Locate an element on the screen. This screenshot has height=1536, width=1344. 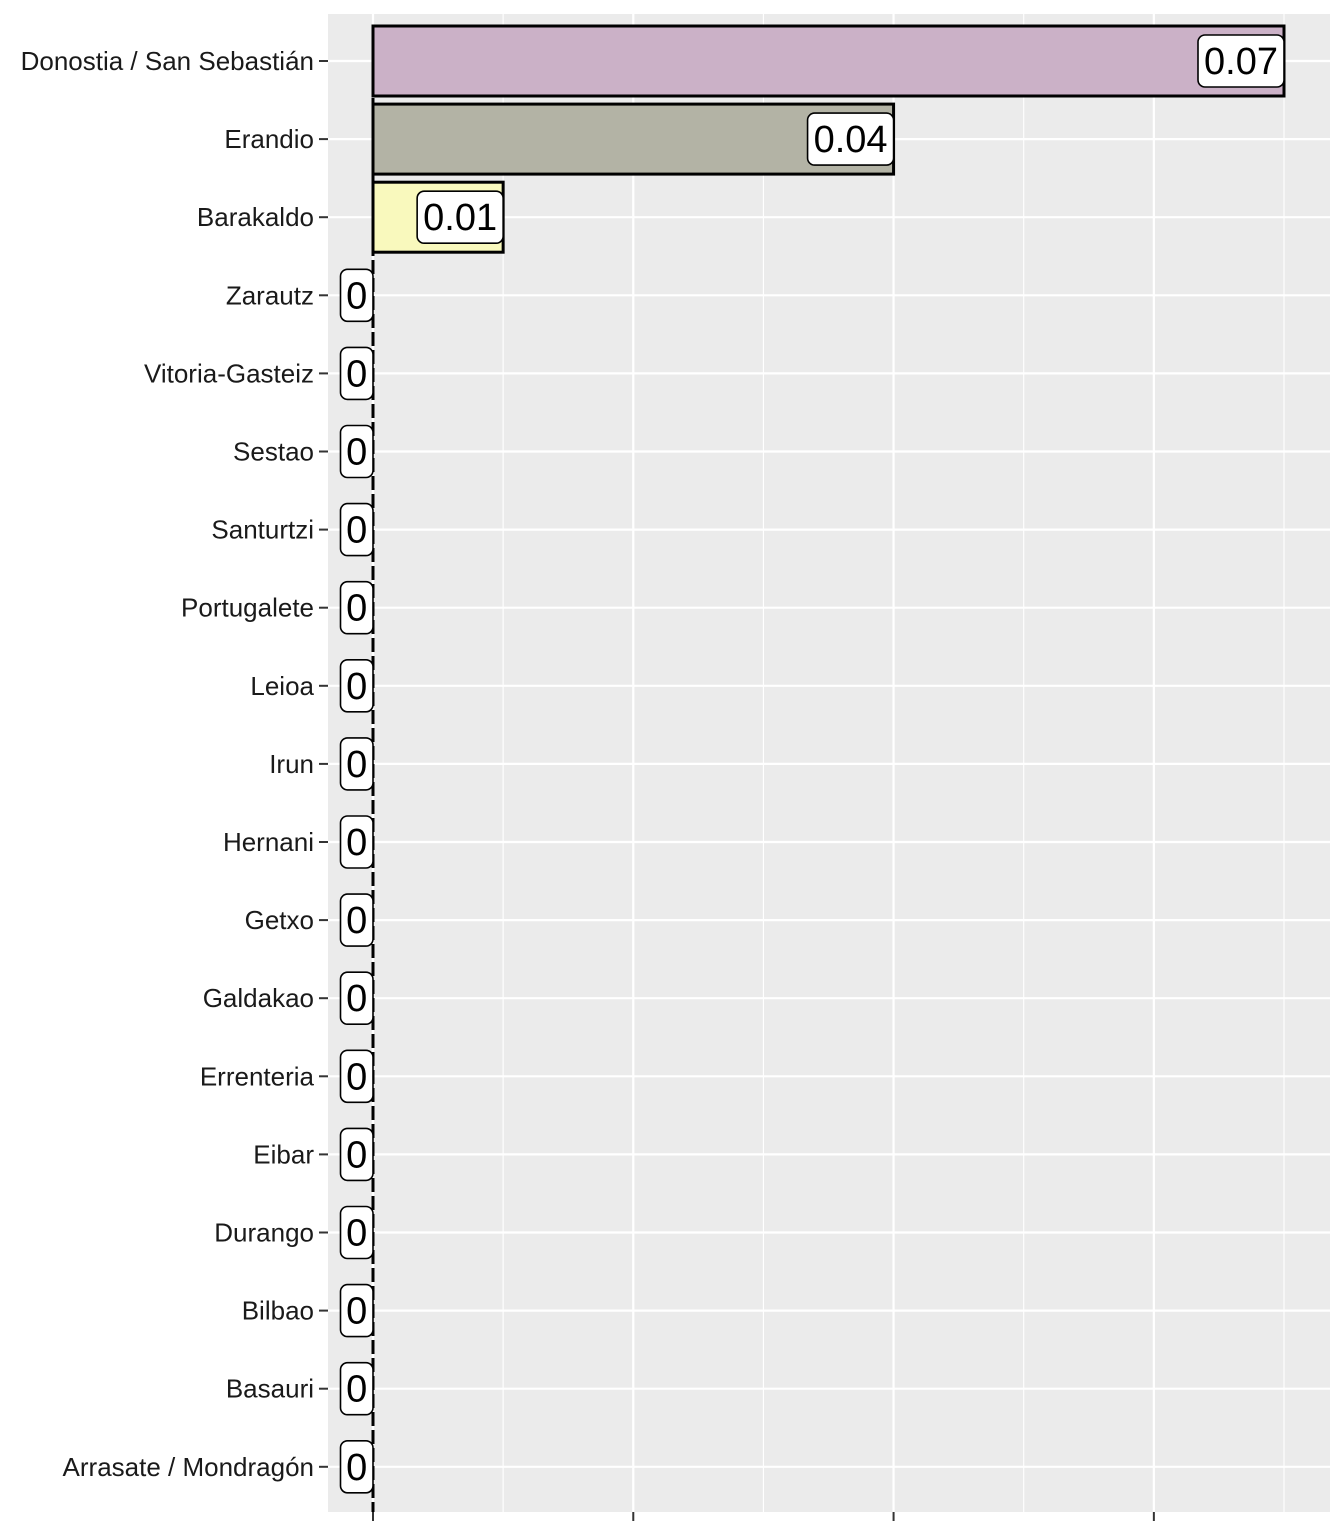
category-label: Irun is located at coordinates (291, 764).